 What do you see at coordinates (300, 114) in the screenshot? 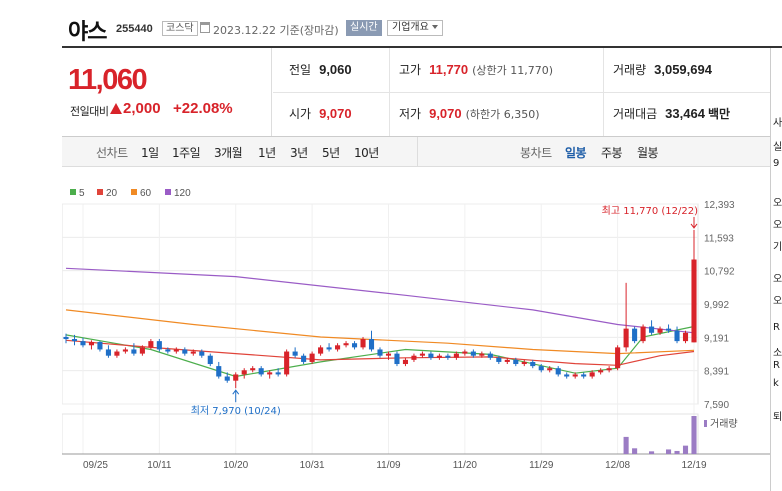
I see `stat-label: 시가` at bounding box center [300, 114].